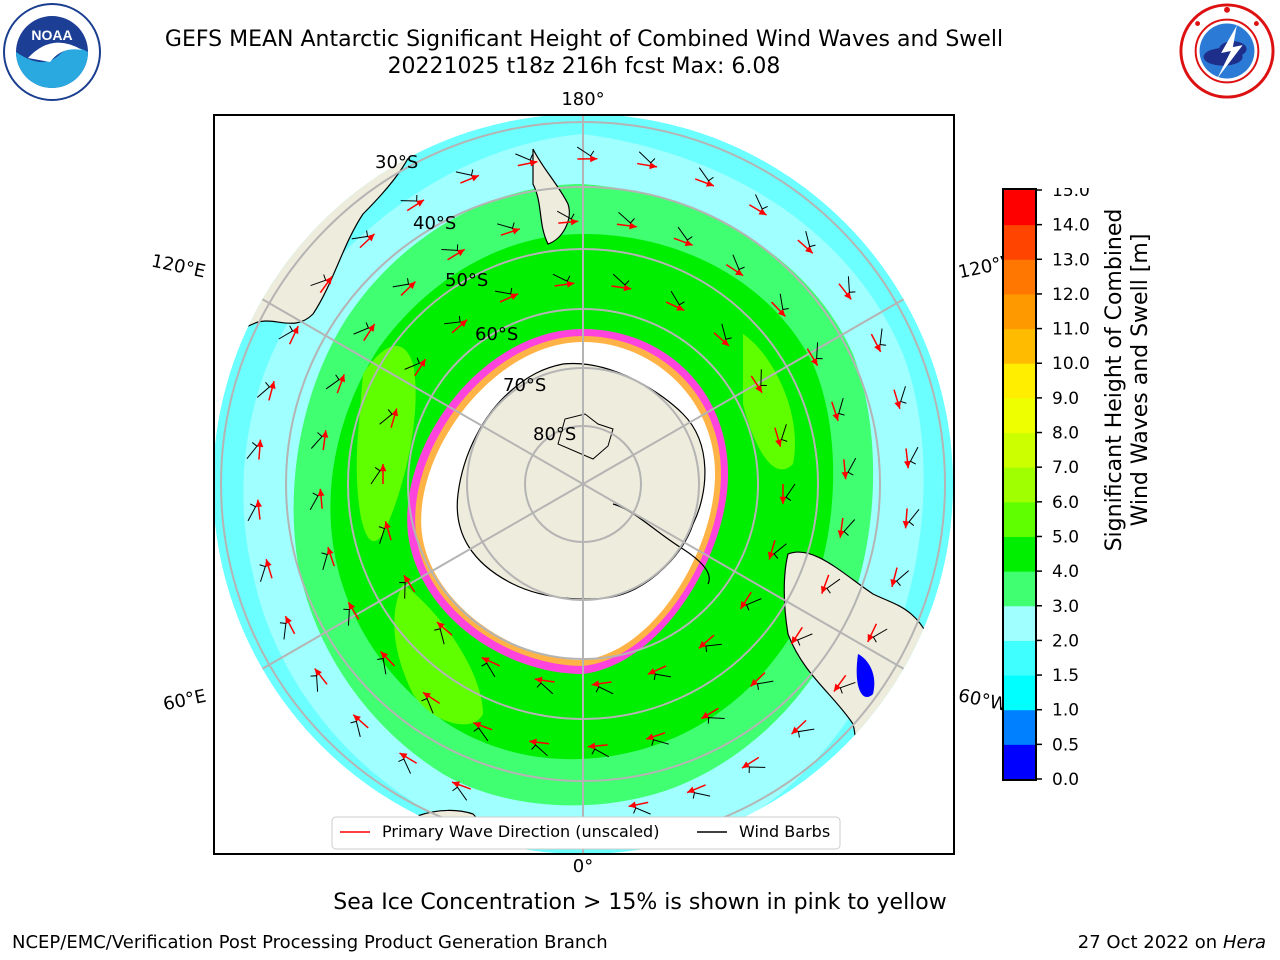  Describe the element at coordinates (583, 99) in the screenshot. I see `lon-label-180: 180°` at that location.